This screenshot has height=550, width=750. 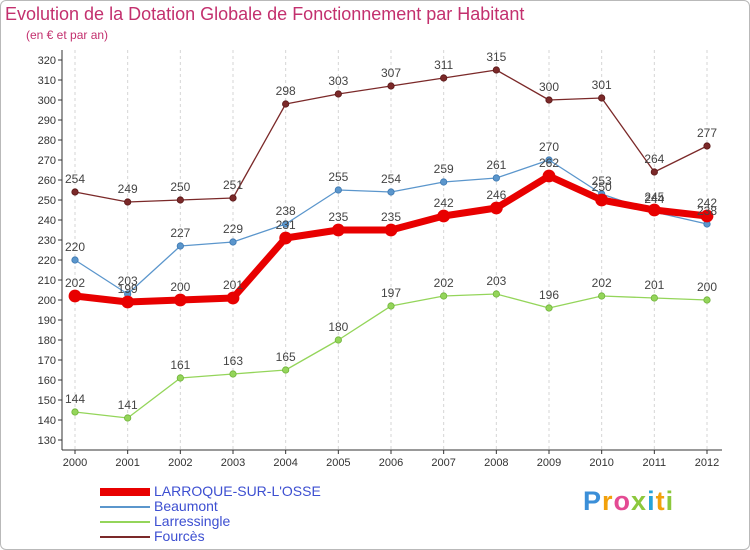 I want to click on data-label-larressingle-2000: 144, so click(x=75, y=399).